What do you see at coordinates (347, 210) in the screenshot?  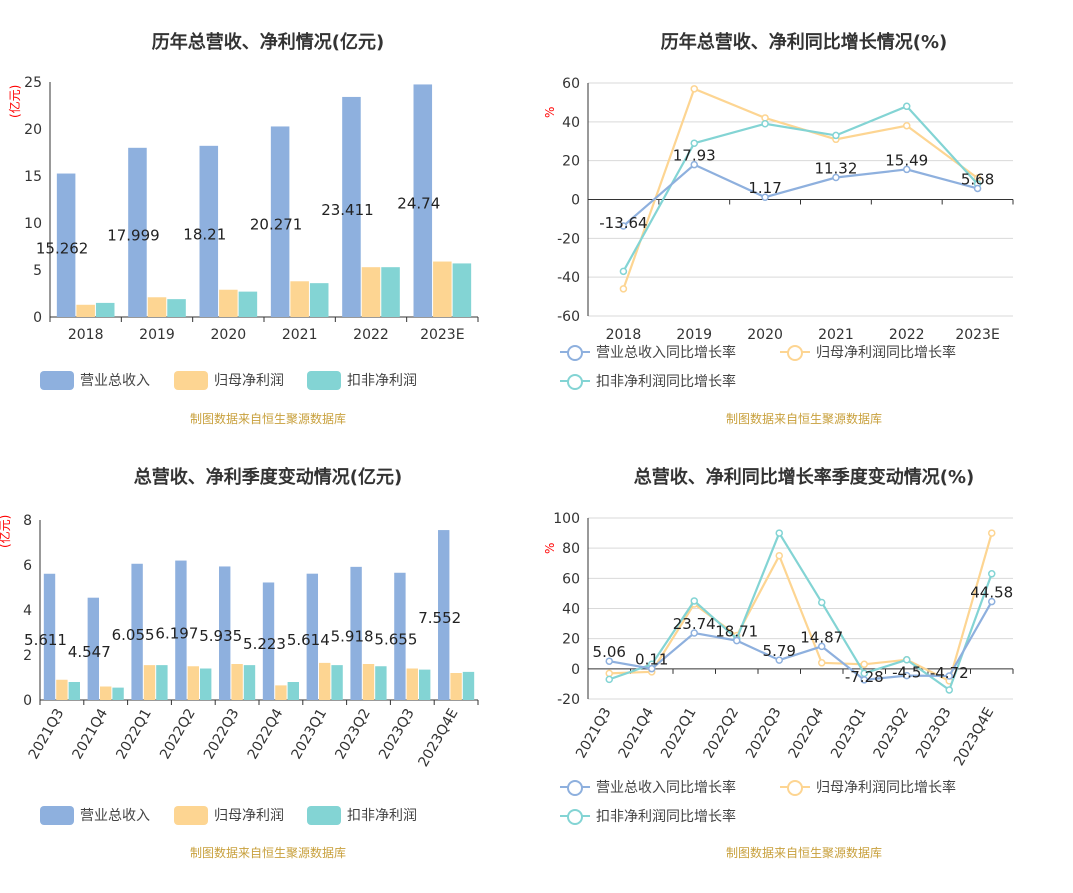 I see `data-label: 23.411` at bounding box center [347, 210].